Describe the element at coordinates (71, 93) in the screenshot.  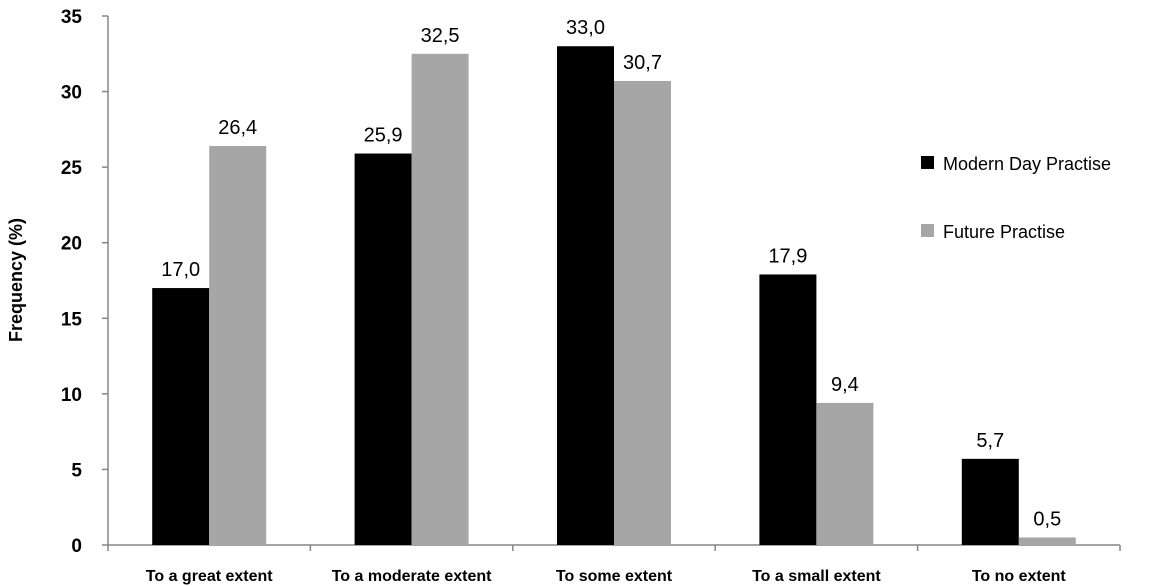
I see `y-tick-label: 30` at that location.